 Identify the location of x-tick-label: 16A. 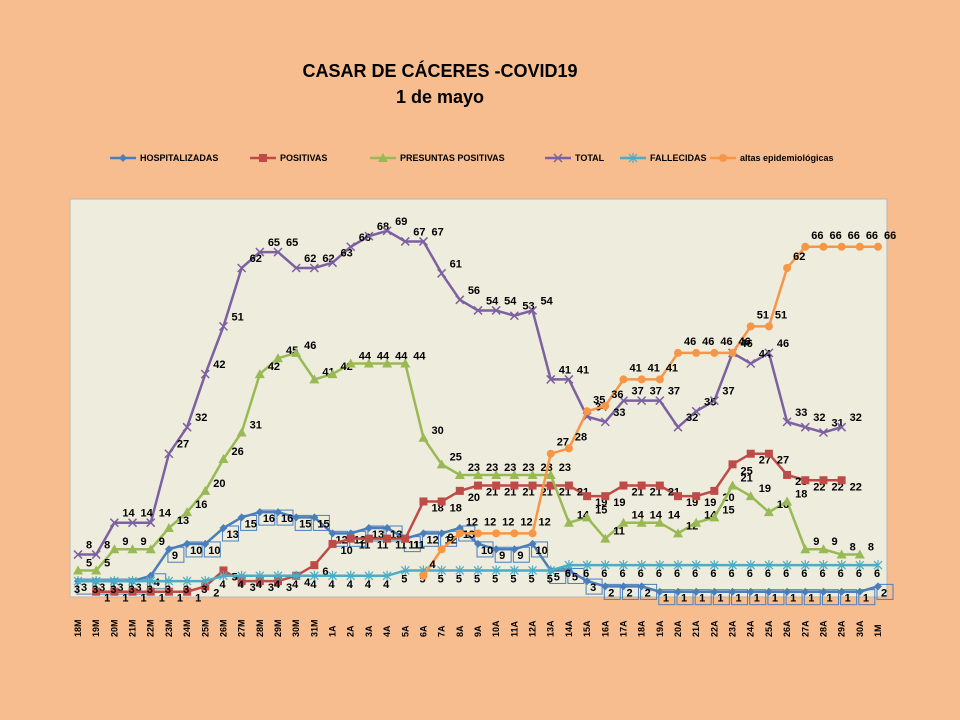
(605, 628).